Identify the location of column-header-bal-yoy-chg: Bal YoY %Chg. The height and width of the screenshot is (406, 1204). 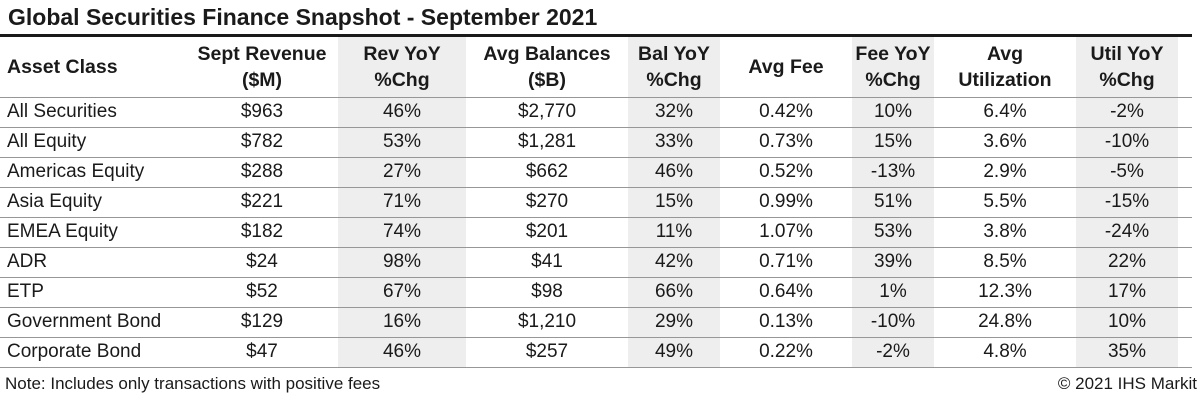
(674, 67).